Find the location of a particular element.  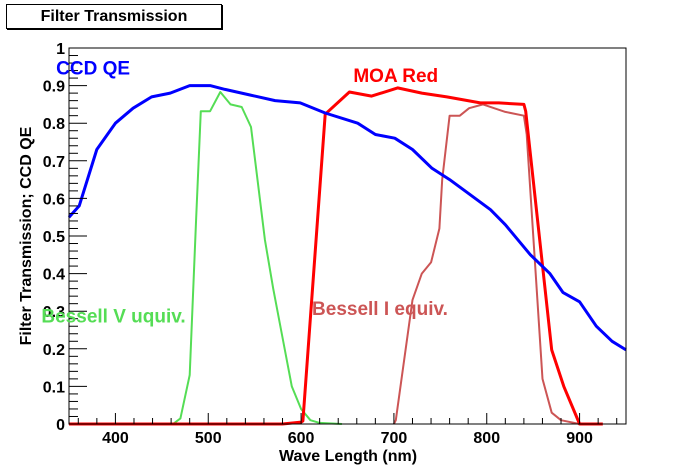

x-tick-label: 700 is located at coordinates (394, 438).